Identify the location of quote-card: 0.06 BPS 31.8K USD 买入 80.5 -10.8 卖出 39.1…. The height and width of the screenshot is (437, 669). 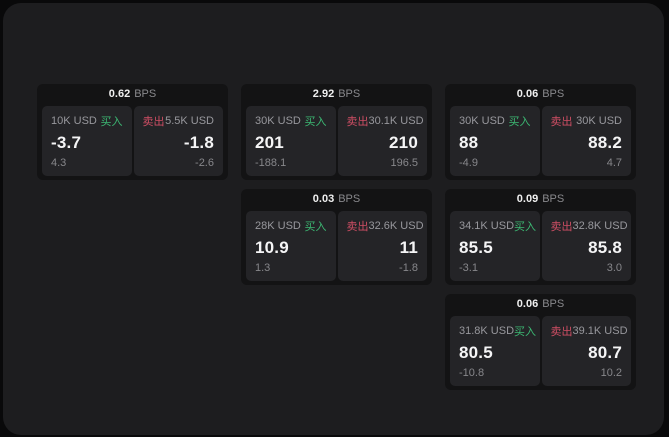
(540, 342).